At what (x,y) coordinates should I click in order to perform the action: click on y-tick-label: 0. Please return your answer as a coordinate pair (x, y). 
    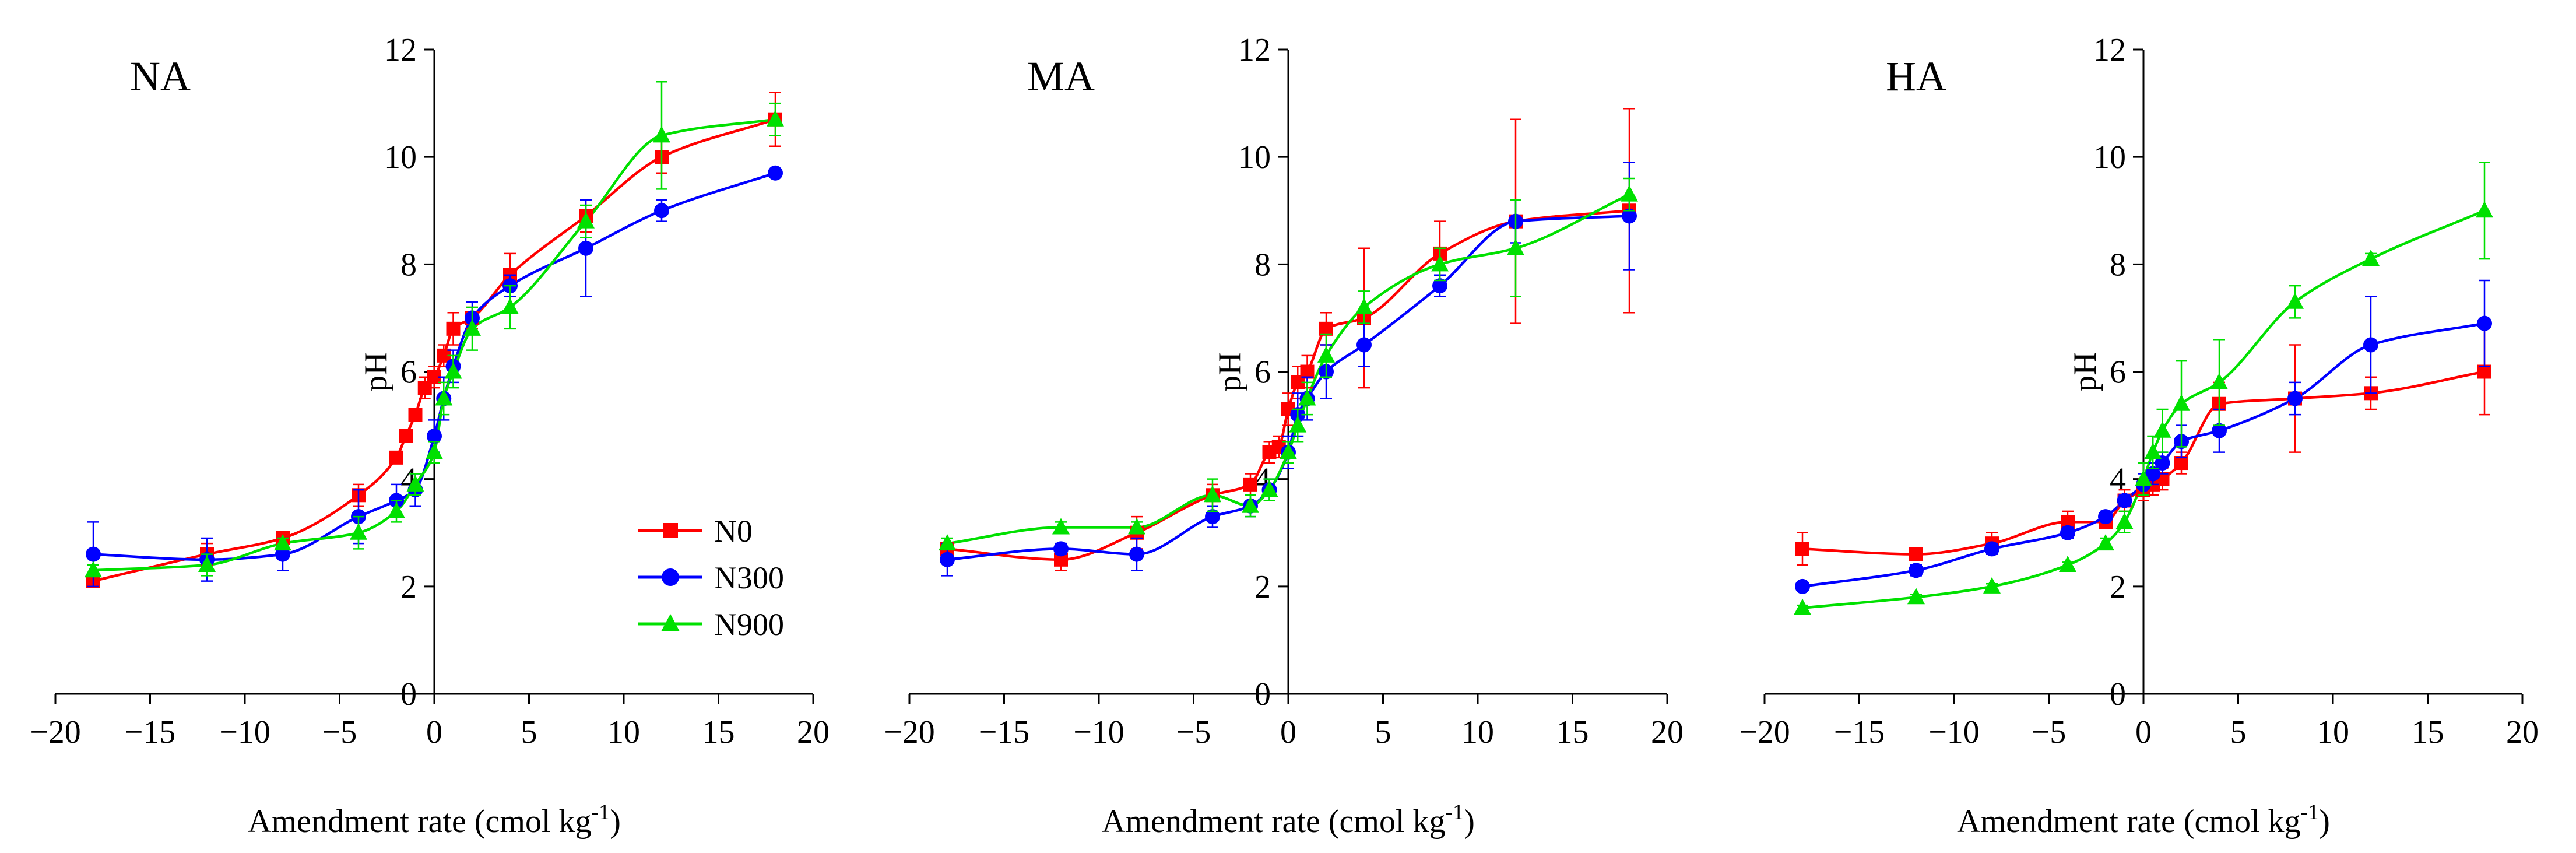
    Looking at the image, I should click on (1262, 694).